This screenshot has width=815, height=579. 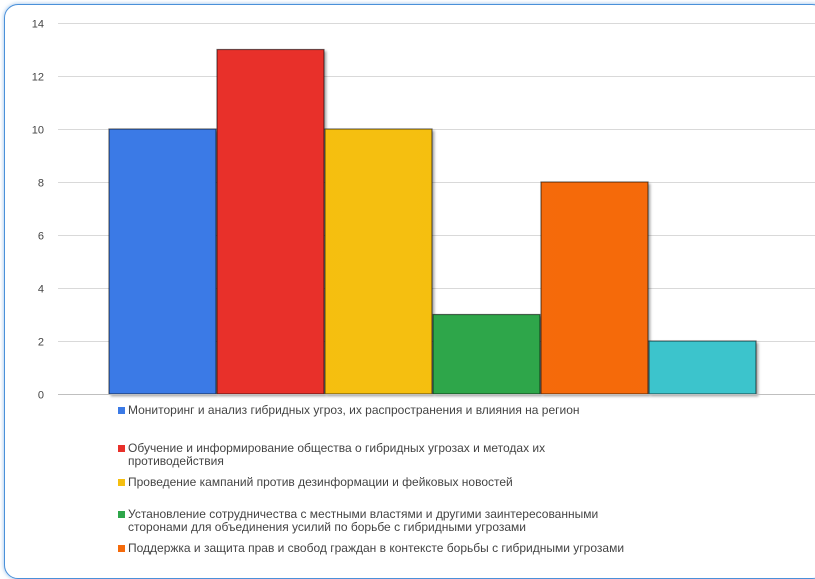 I want to click on bar-1-shading, so click(x=162, y=261).